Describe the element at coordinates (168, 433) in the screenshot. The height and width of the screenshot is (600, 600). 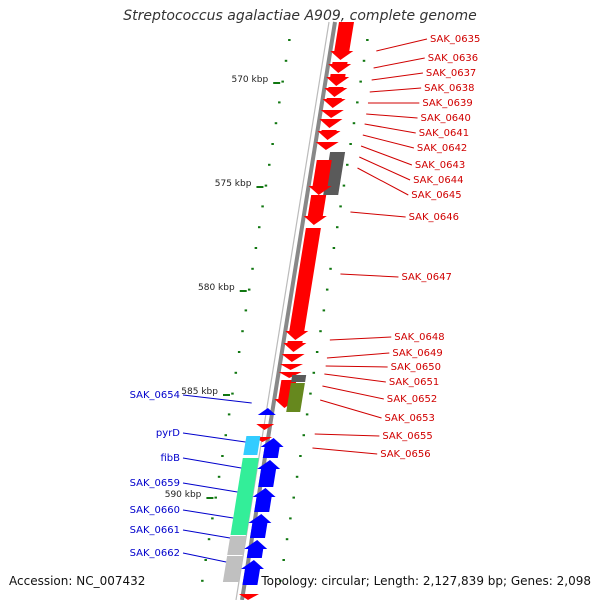
I see `reverse-gene-label: pyrD` at that location.